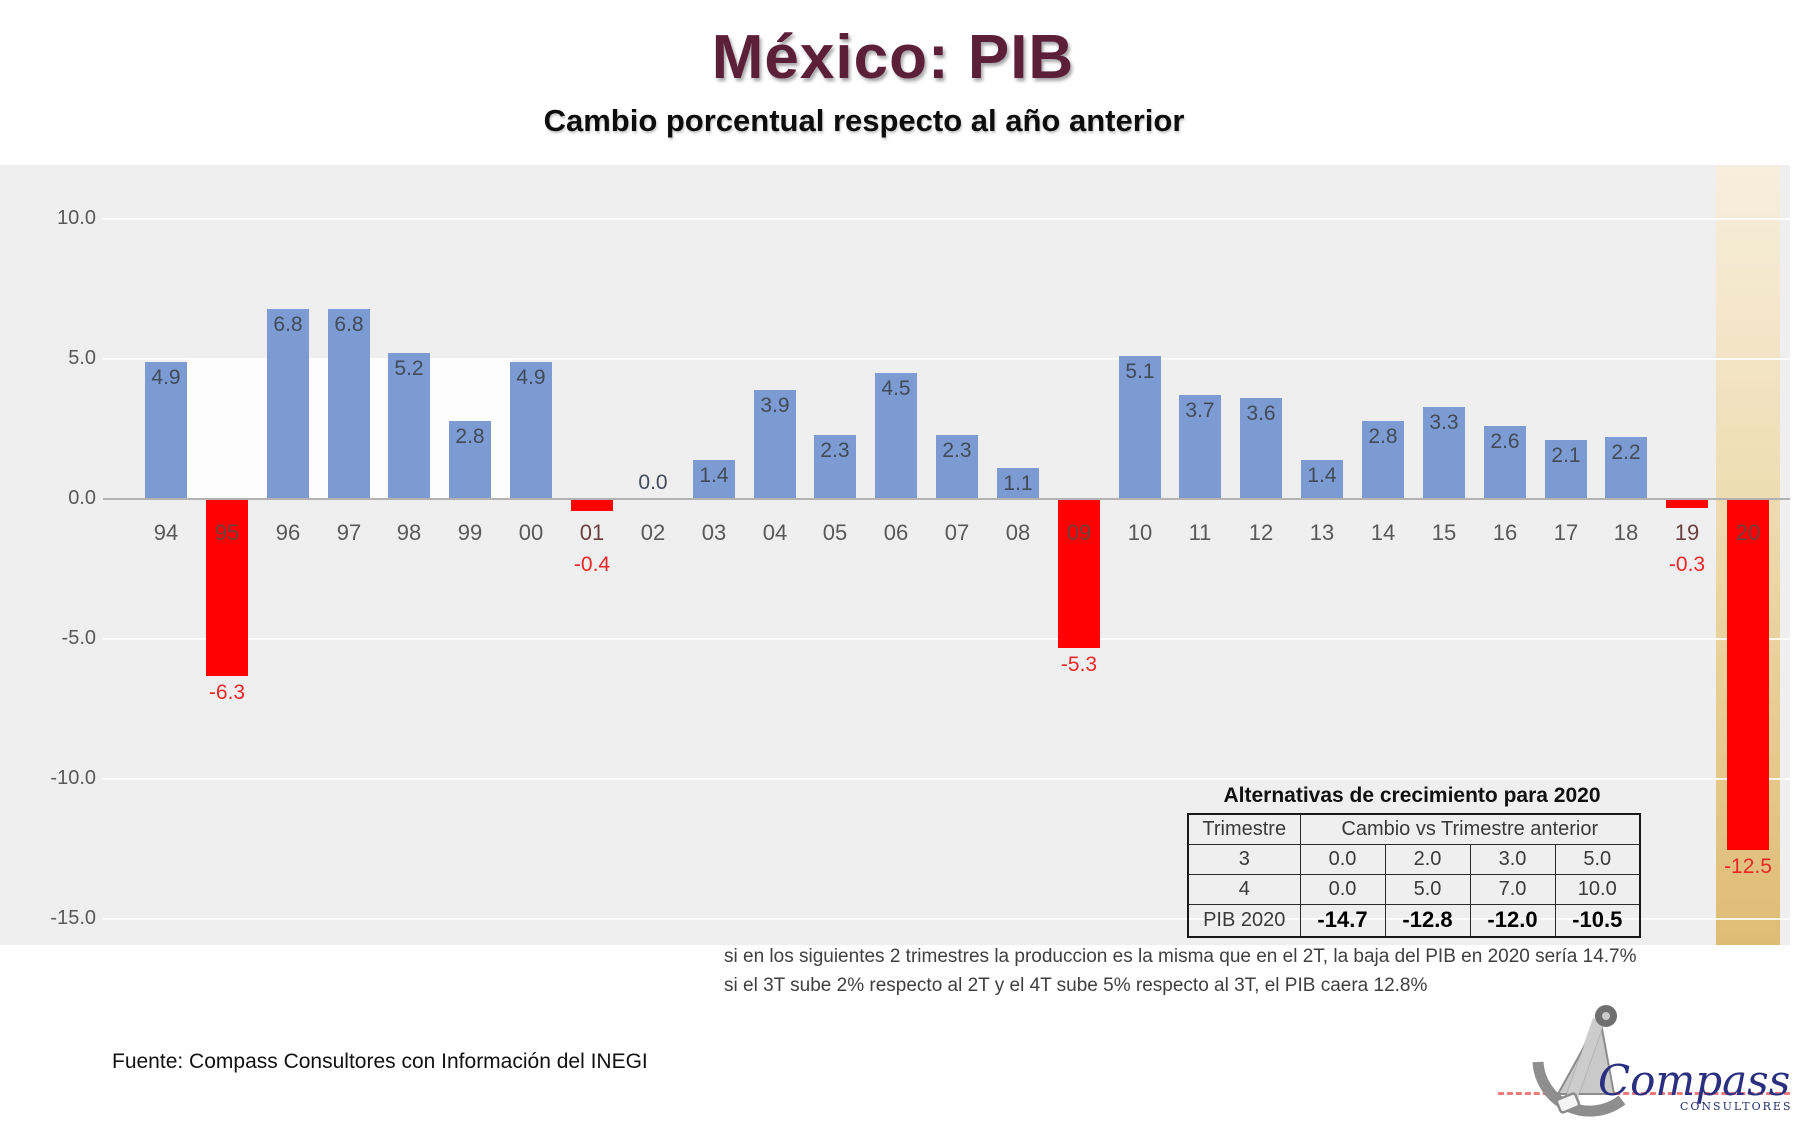 The width and height of the screenshot is (1799, 1129). Describe the element at coordinates (1244, 889) in the screenshot. I see `table-row-label: 4` at that location.